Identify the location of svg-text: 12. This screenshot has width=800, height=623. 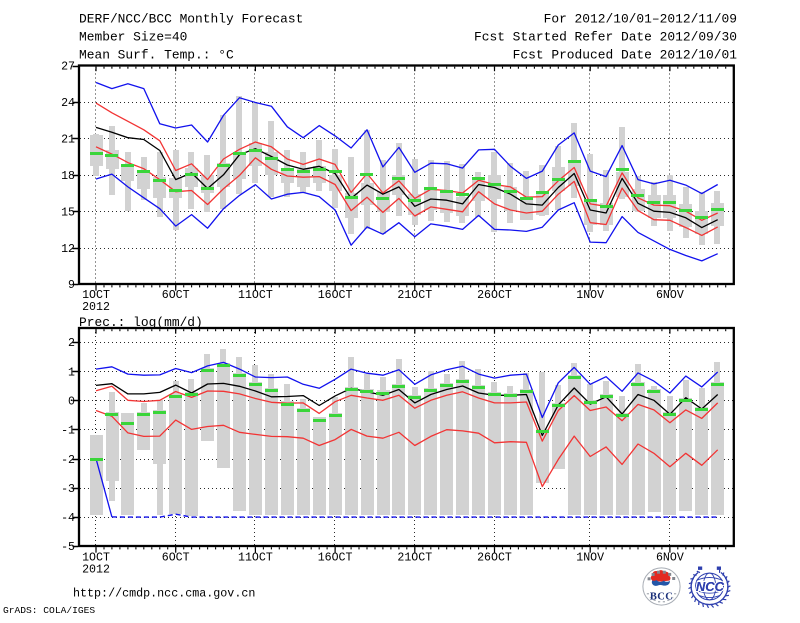
(68, 249).